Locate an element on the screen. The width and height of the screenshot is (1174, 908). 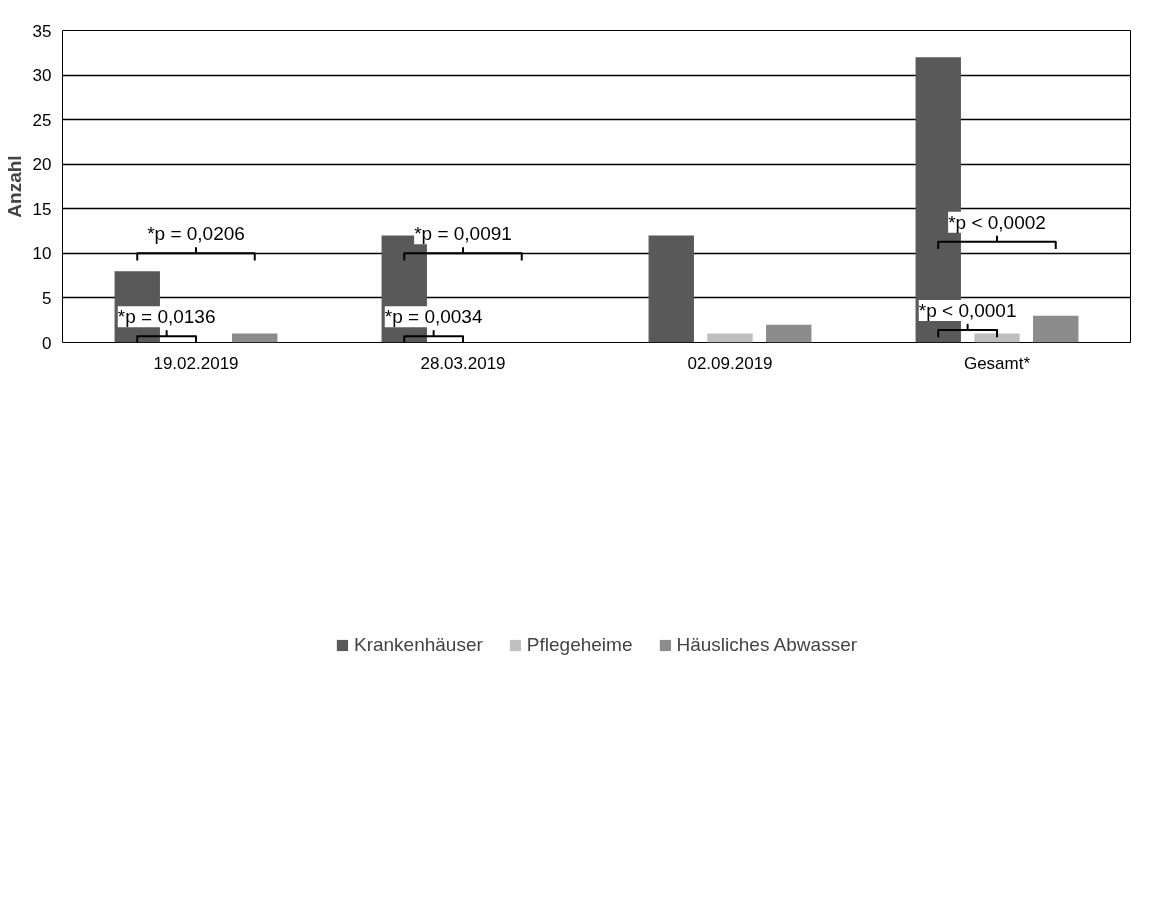
annotation: *p < 0,0002 is located at coordinates (997, 222).